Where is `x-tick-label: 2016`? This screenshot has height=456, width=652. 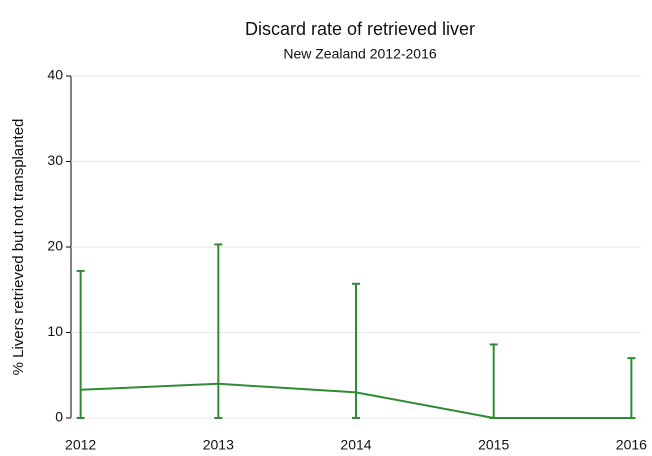
x-tick-label: 2016 is located at coordinates (631, 445).